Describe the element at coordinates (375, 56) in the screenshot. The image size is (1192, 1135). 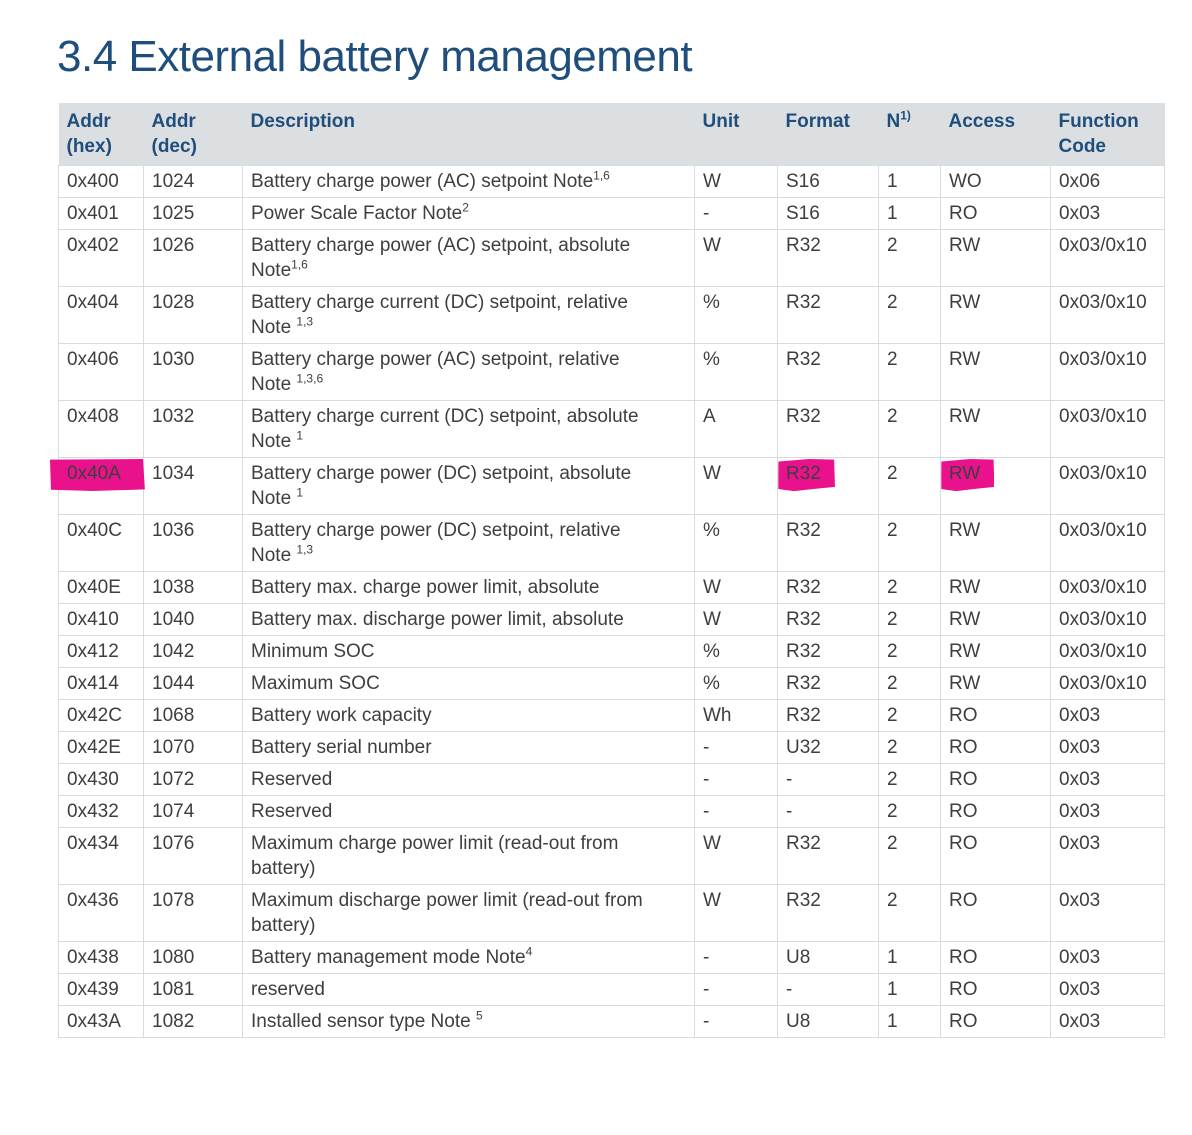
I see `section-title: 3.4 External battery management` at that location.